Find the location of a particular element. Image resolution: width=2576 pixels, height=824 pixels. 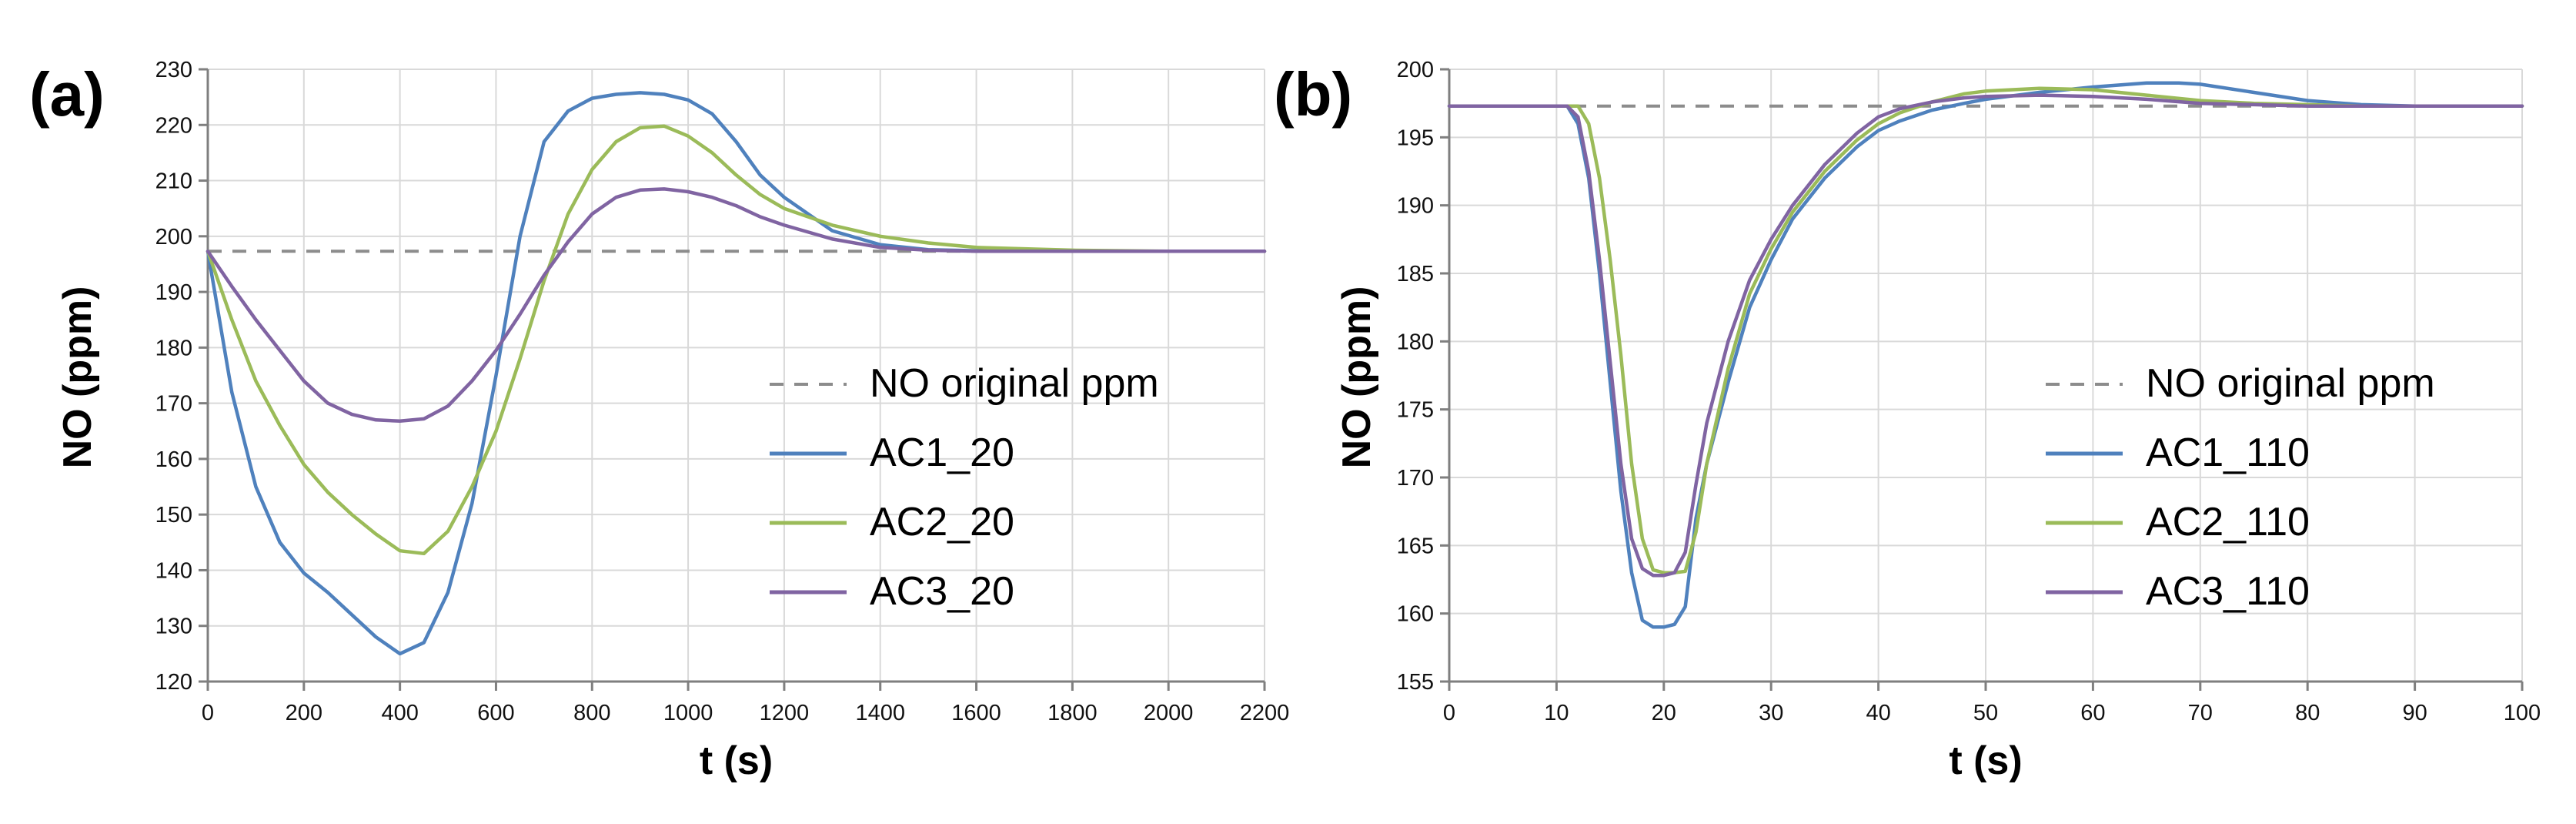

x-tick-label: 1800 is located at coordinates (1072, 713).